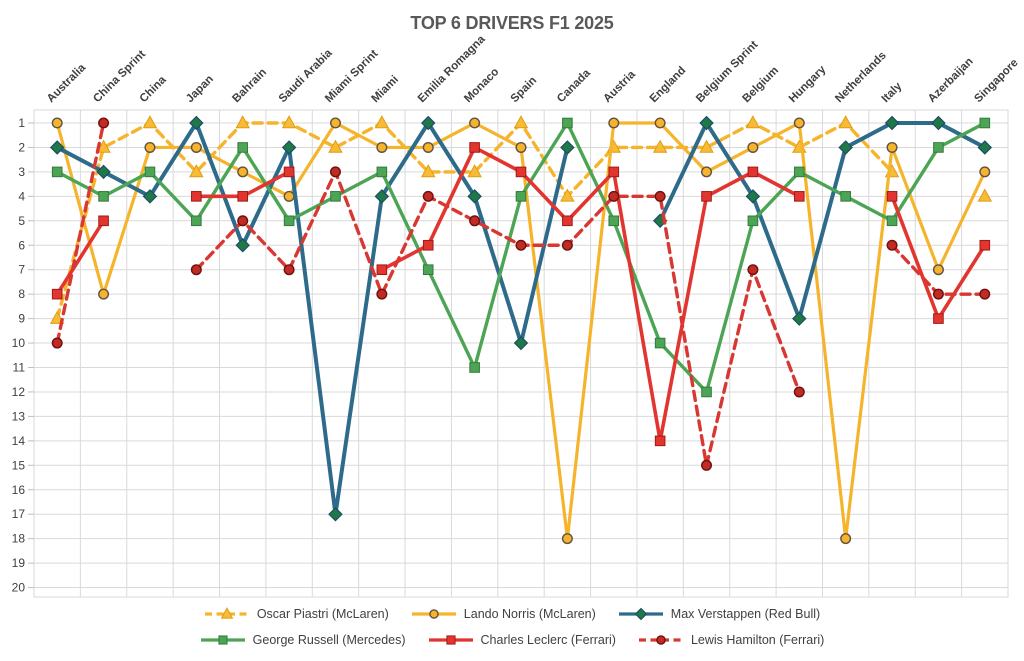 This screenshot has height=661, width=1024. Describe the element at coordinates (731, 640) in the screenshot. I see `legend-item-5: Lewis Hamilton (Ferrari)` at that location.